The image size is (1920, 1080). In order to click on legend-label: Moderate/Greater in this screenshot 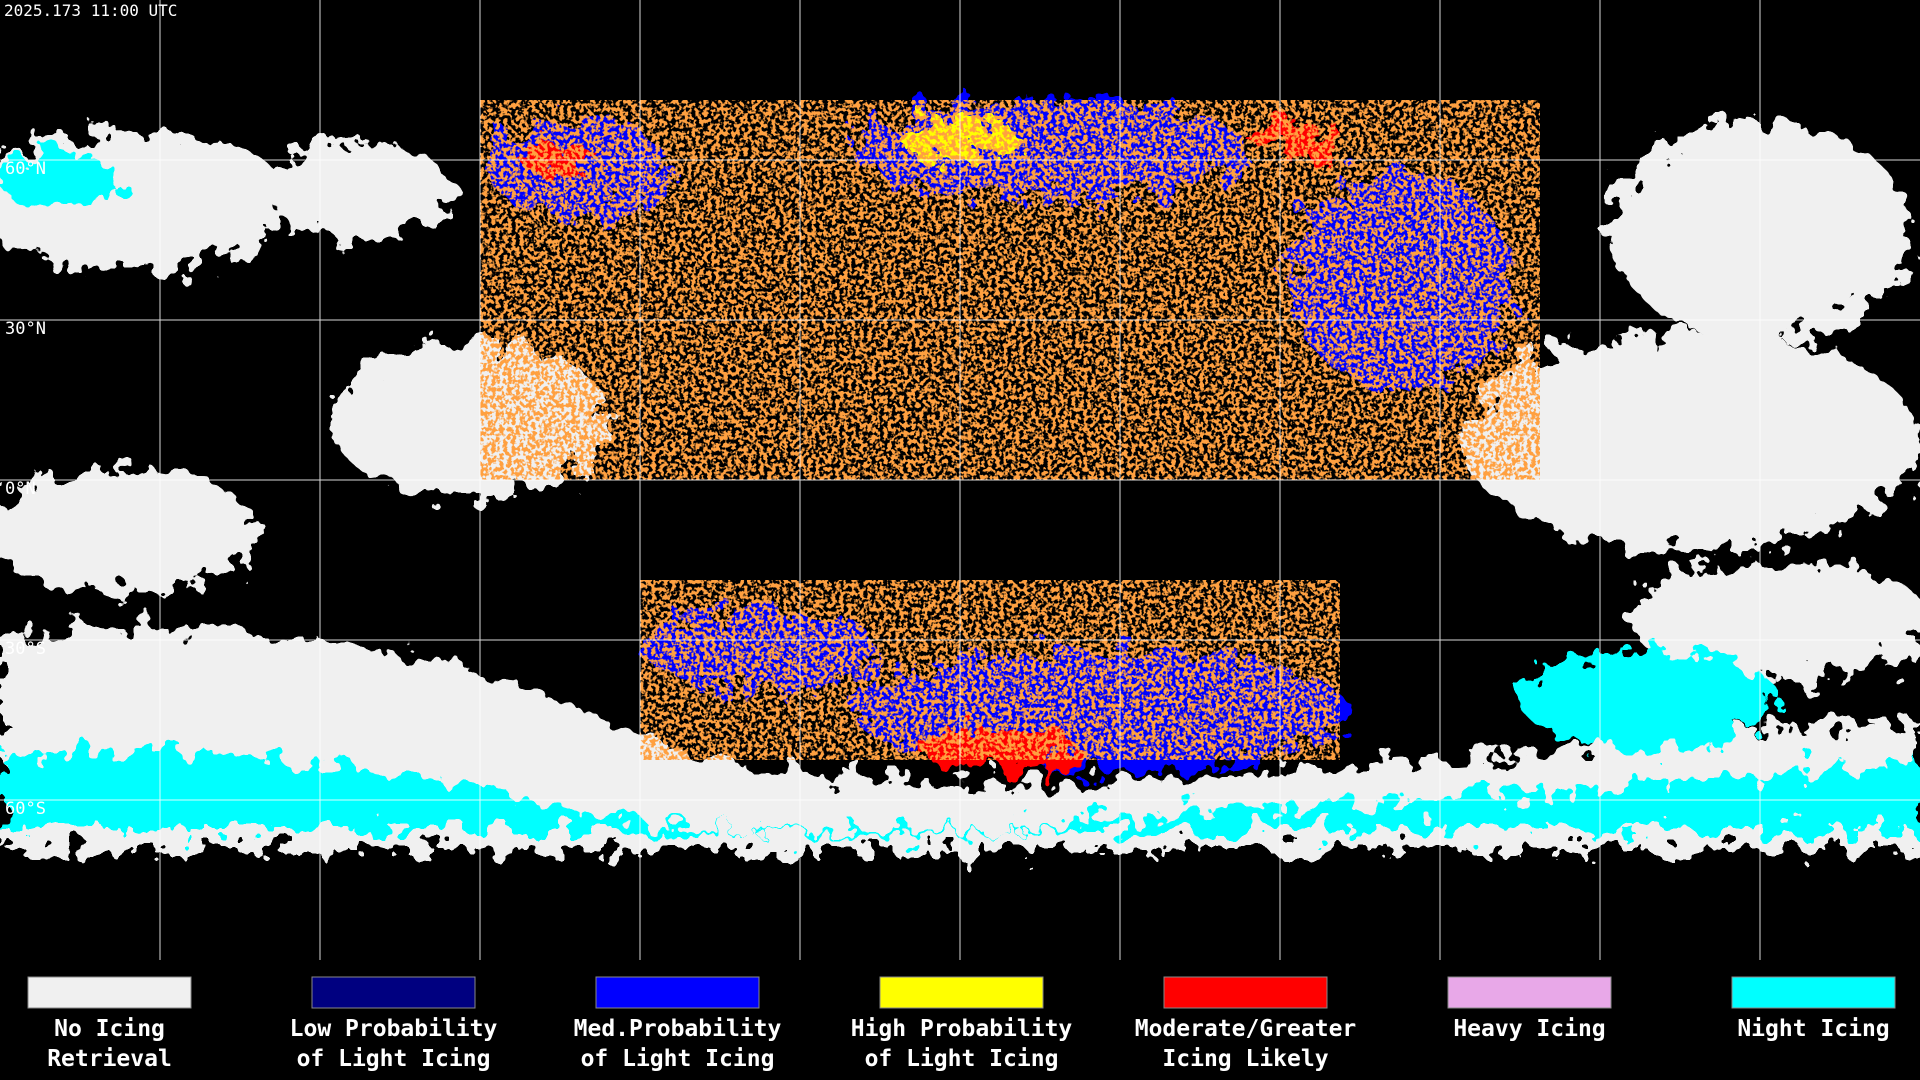, I will do `click(1246, 1029)`.